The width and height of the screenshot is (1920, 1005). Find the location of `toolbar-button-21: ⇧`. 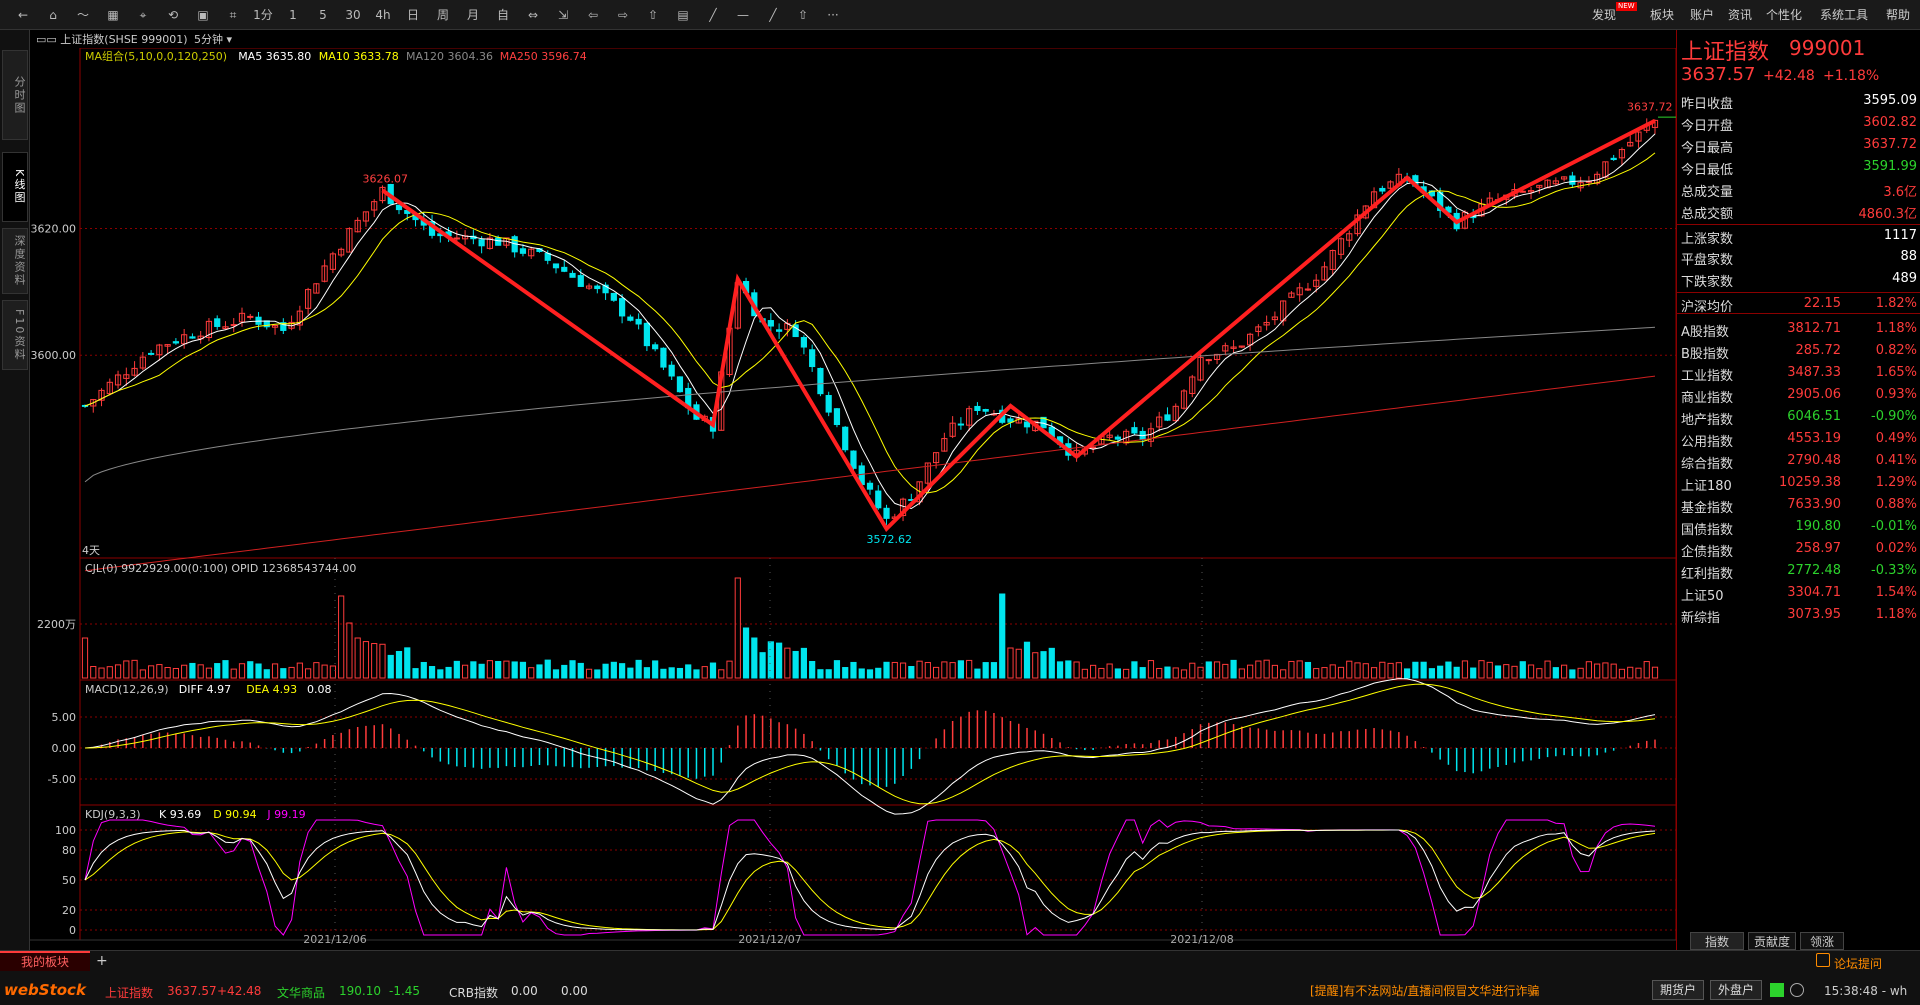

toolbar-button-21: ⇧ is located at coordinates (653, 15).